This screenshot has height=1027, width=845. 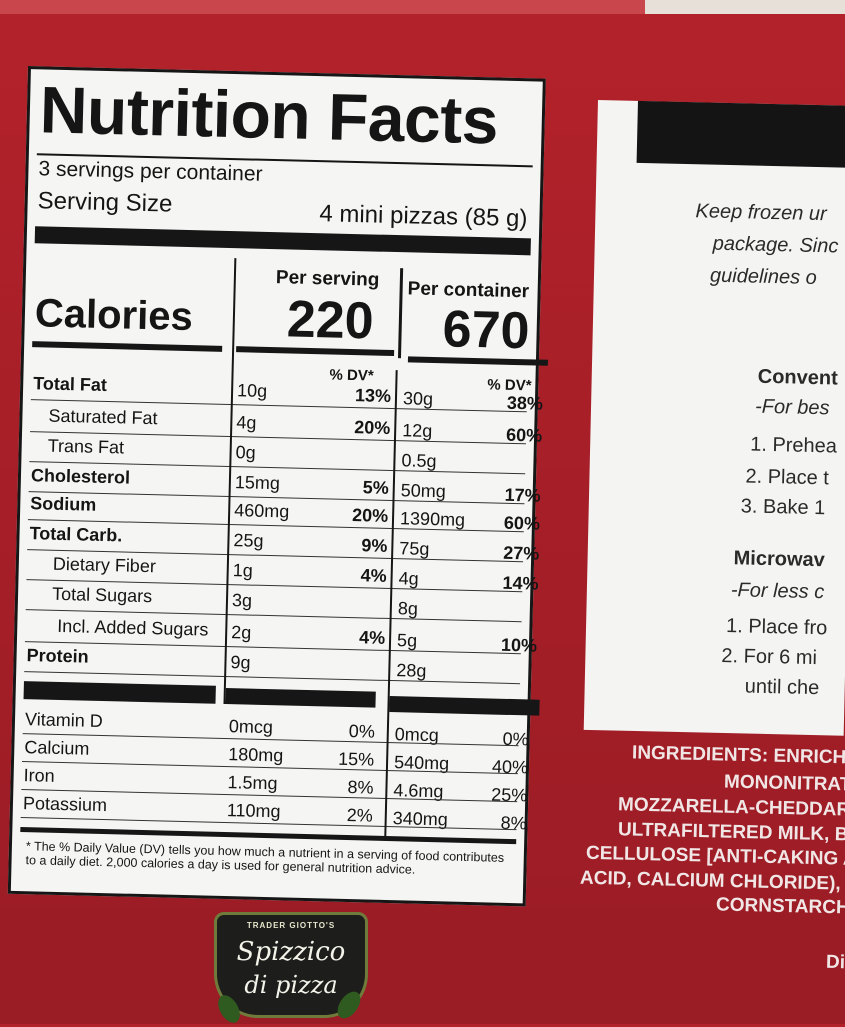 What do you see at coordinates (252, 783) in the screenshot?
I see `vitamin-serving-amount: 1.5mg` at bounding box center [252, 783].